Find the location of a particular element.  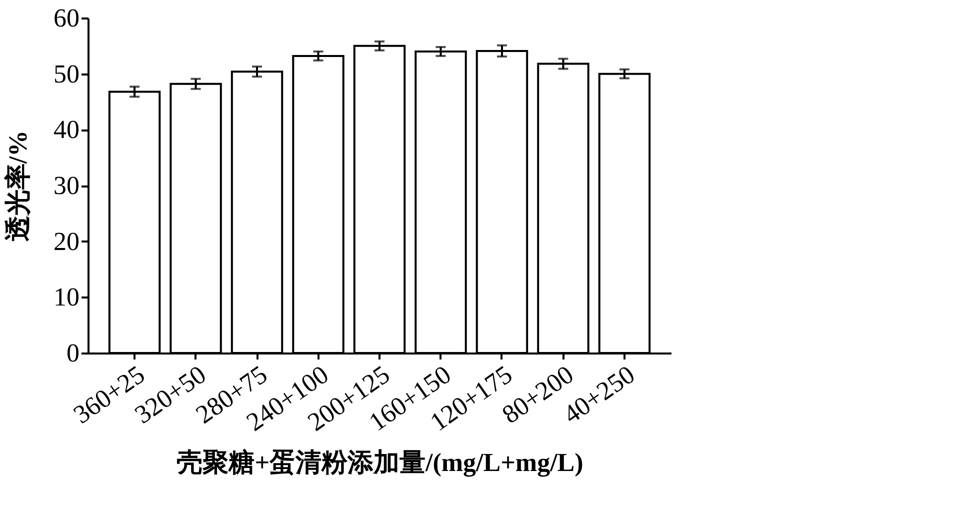

y-tick-label: 60 is located at coordinates (67, 18).